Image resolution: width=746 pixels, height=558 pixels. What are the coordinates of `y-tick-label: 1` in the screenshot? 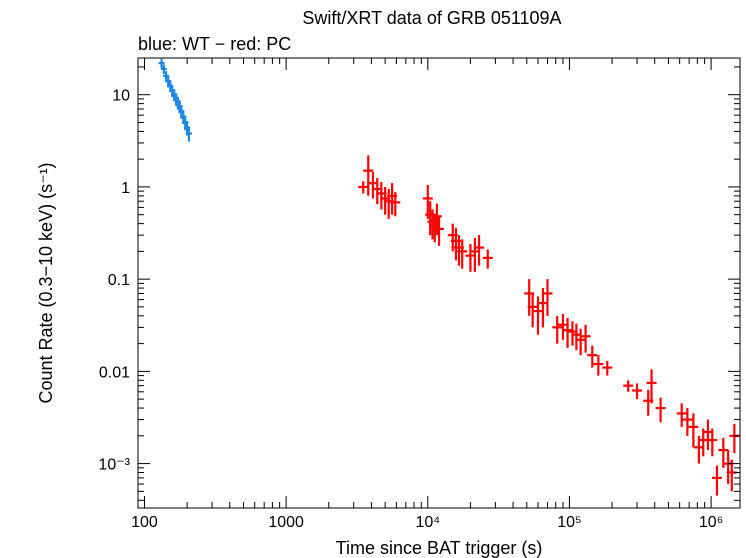 It's located at (125, 188).